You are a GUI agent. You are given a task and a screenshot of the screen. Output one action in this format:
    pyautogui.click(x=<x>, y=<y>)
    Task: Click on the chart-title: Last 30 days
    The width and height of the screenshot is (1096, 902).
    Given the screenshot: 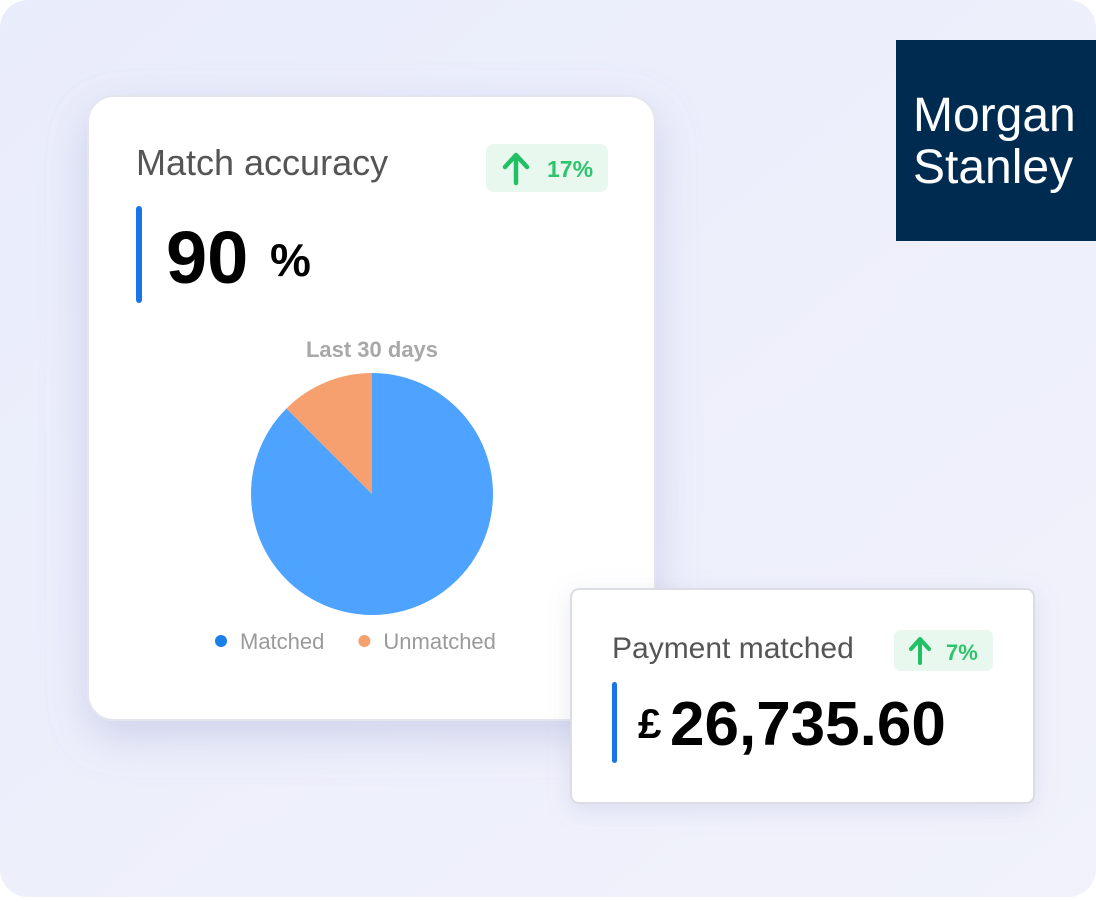 What is the action you would take?
    pyautogui.click(x=372, y=349)
    